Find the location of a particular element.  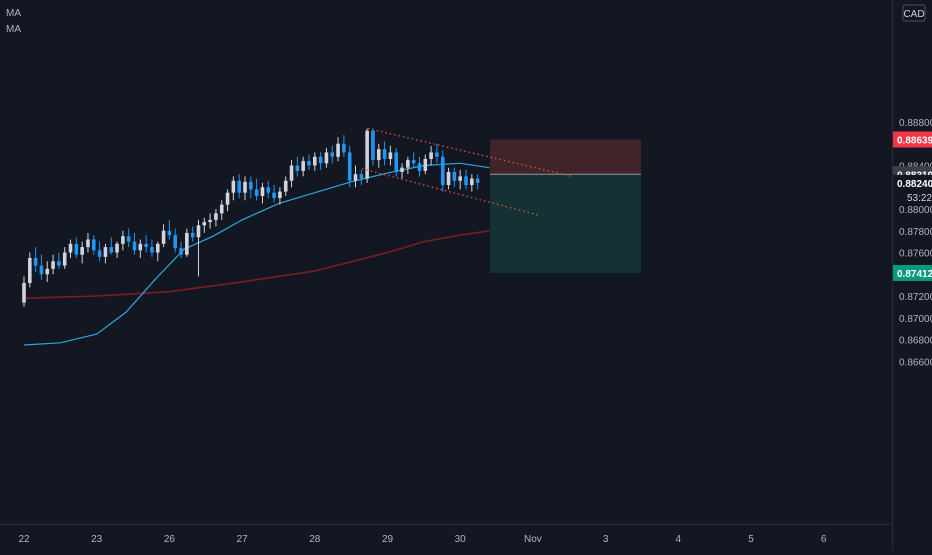

stop-price-label: 0.88639 is located at coordinates (914, 140).